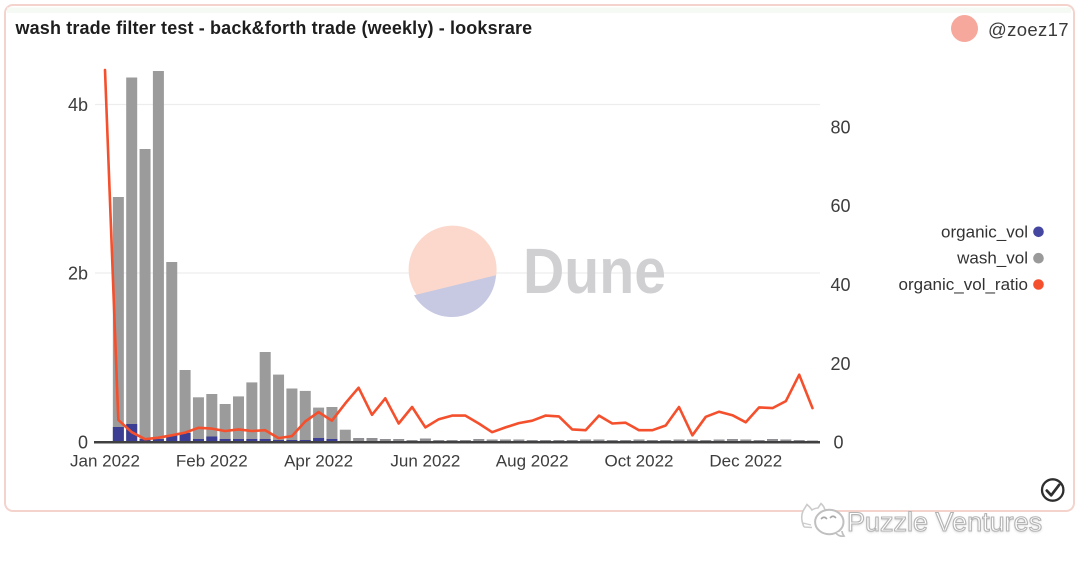  I want to click on svg-text: organic_vol, so click(984, 231).